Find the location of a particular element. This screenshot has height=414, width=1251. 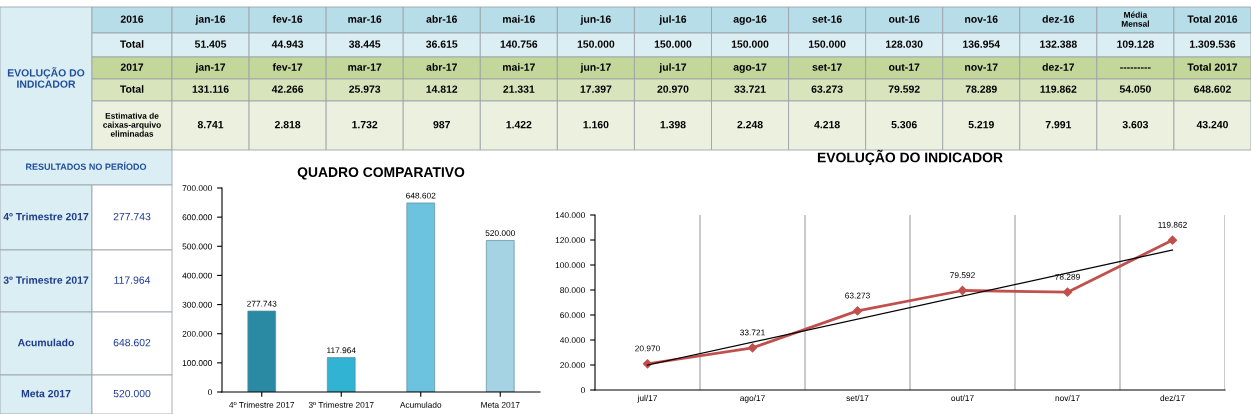

text: 2017 is located at coordinates (132, 67).